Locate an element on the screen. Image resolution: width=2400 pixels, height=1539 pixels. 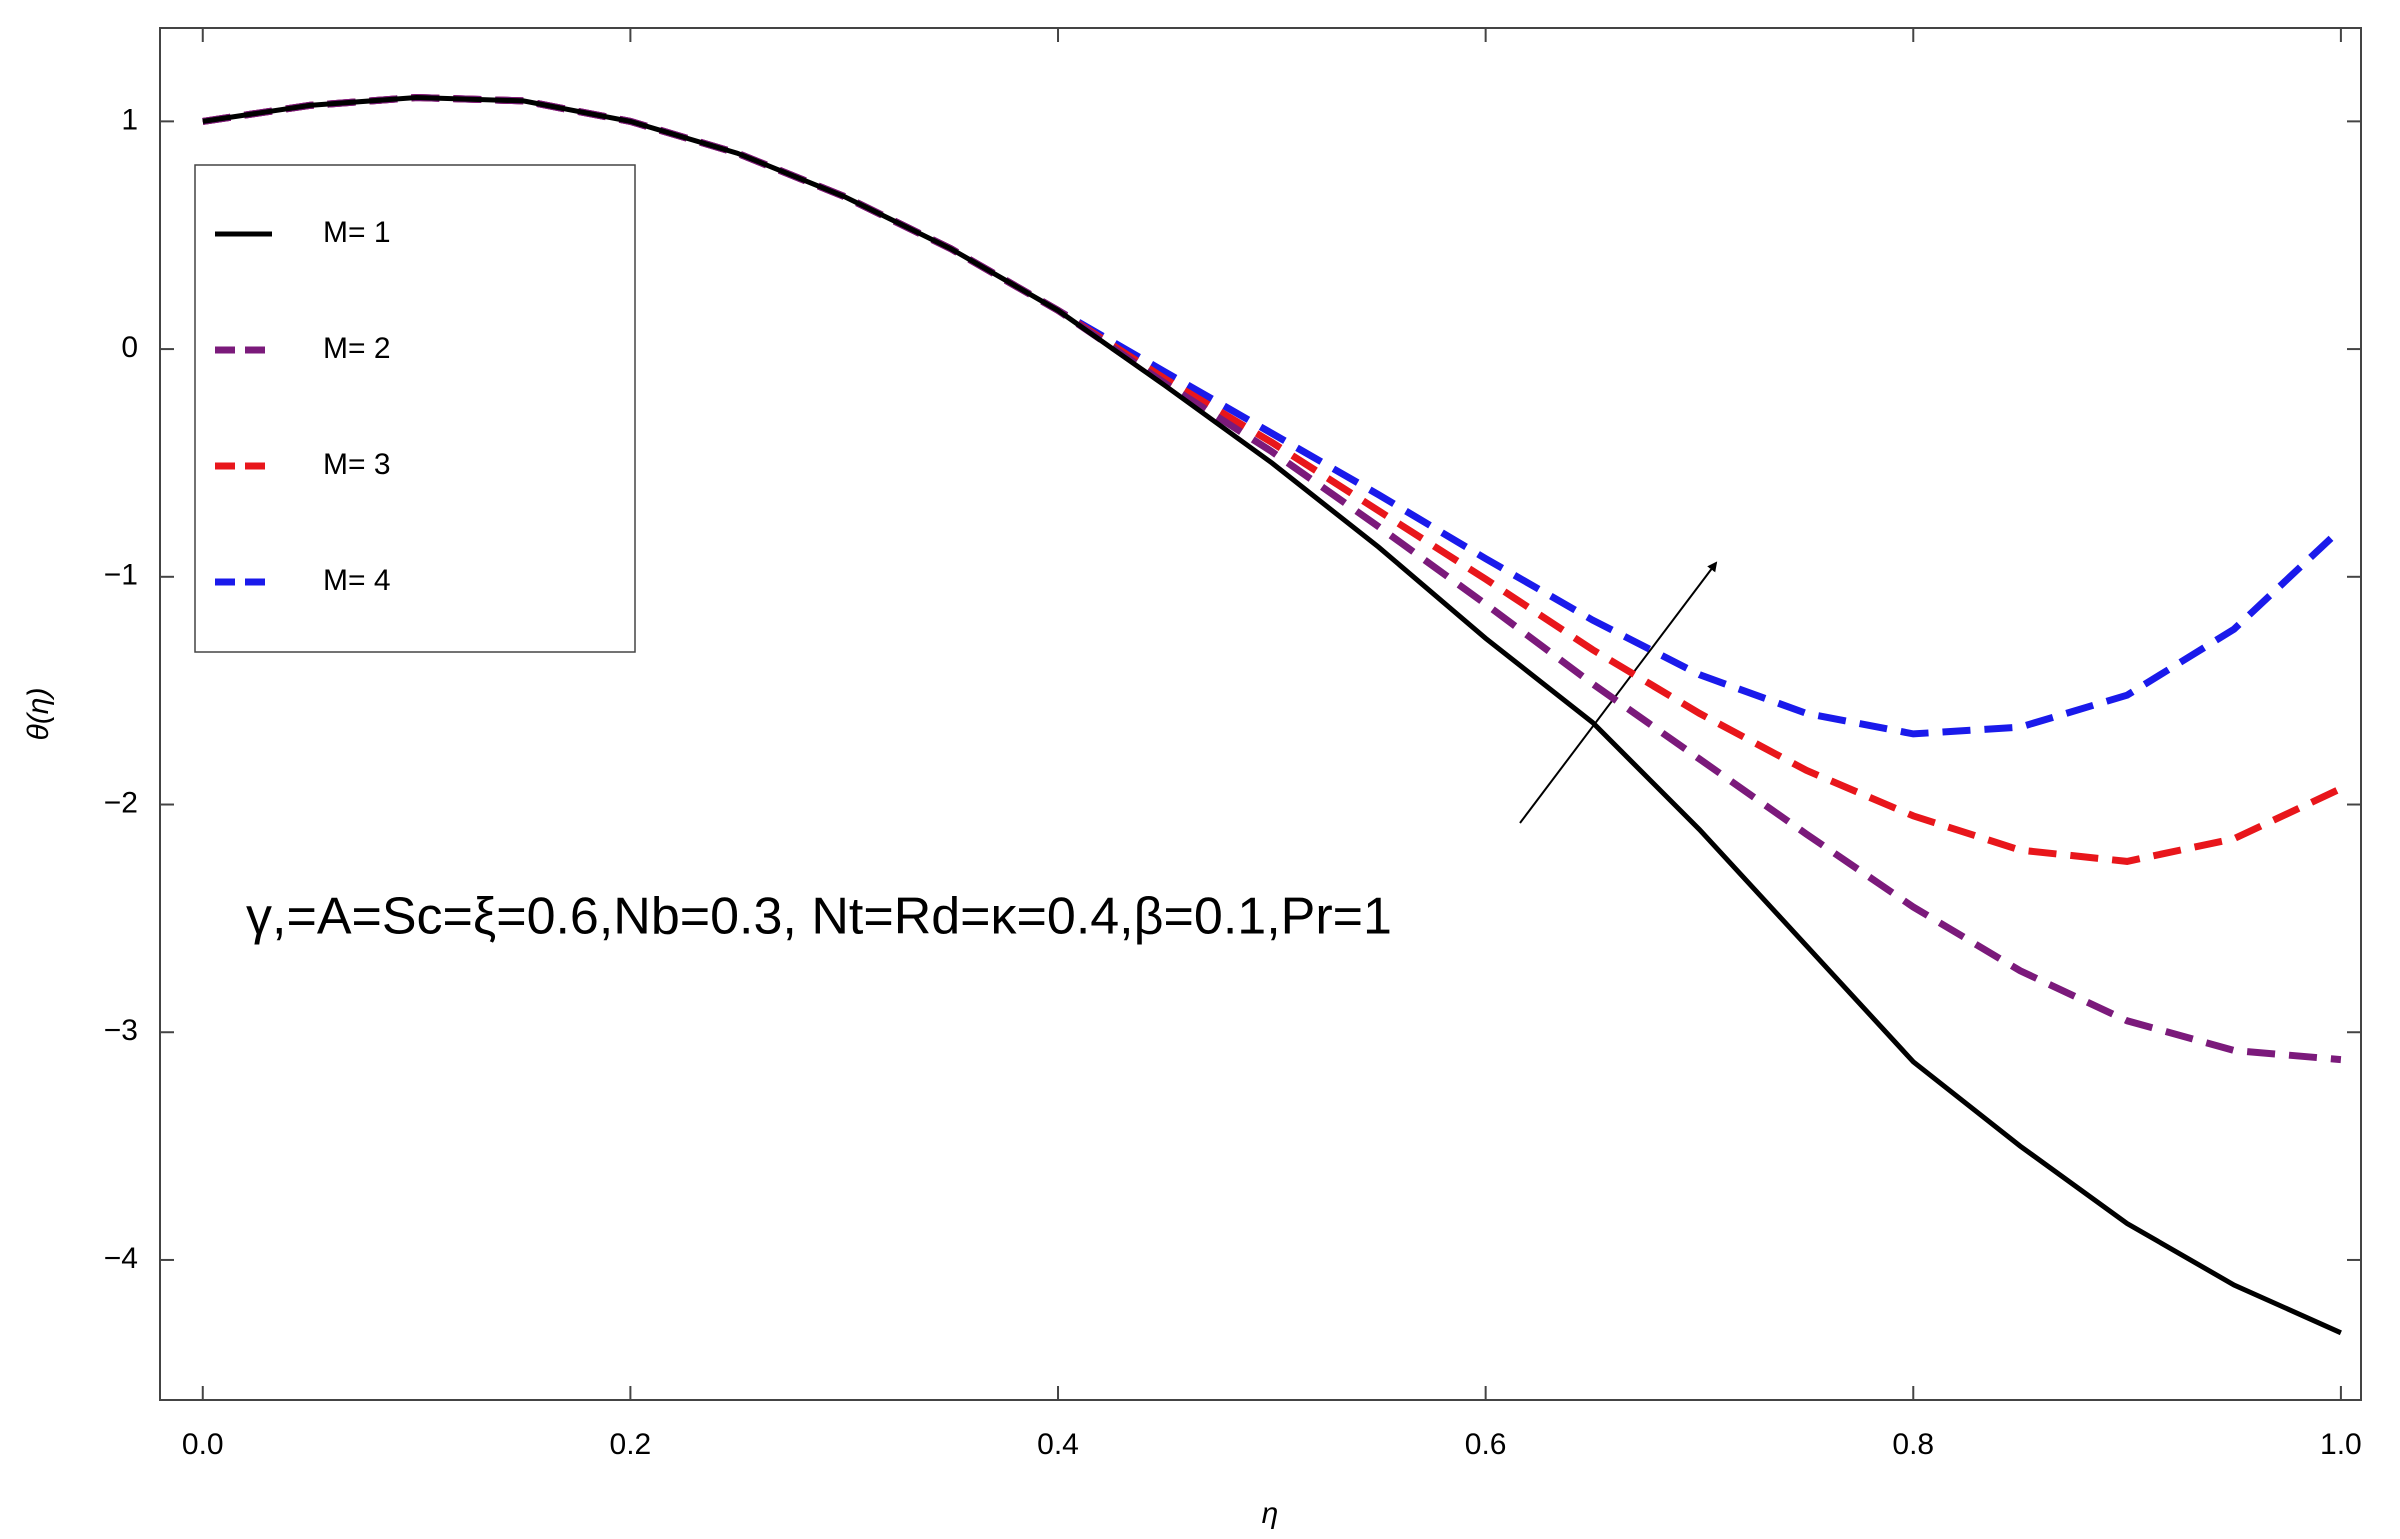
y-tick-label: 1 is located at coordinates (129, 119).